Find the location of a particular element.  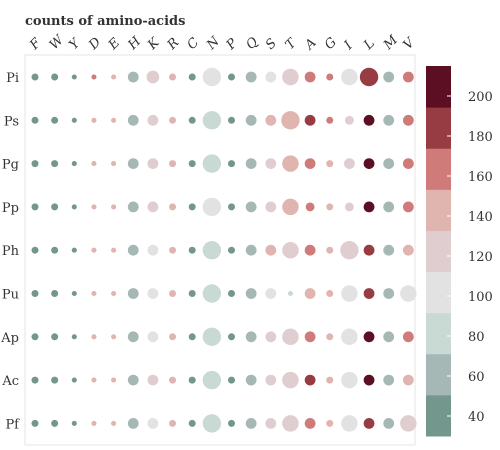

column-label: C is located at coordinates (193, 44).